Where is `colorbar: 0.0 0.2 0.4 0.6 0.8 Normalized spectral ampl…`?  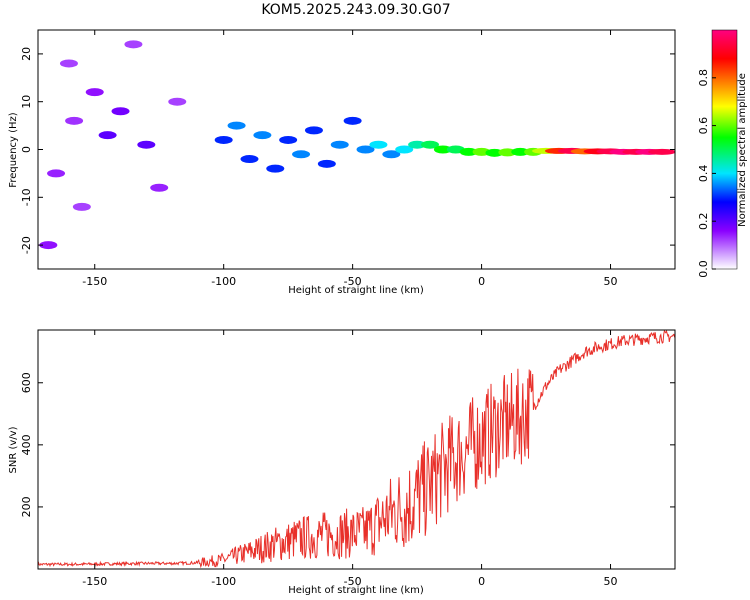 colorbar: 0.0 0.2 0.4 0.6 0.8 Normalized spectral ampl… is located at coordinates (722, 153).